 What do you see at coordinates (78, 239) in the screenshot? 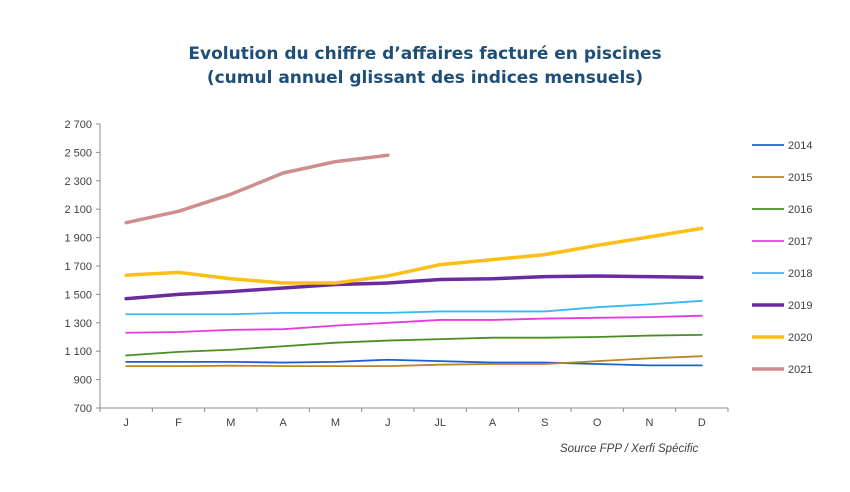
I see `y-tick-label: 1 900` at bounding box center [78, 239].